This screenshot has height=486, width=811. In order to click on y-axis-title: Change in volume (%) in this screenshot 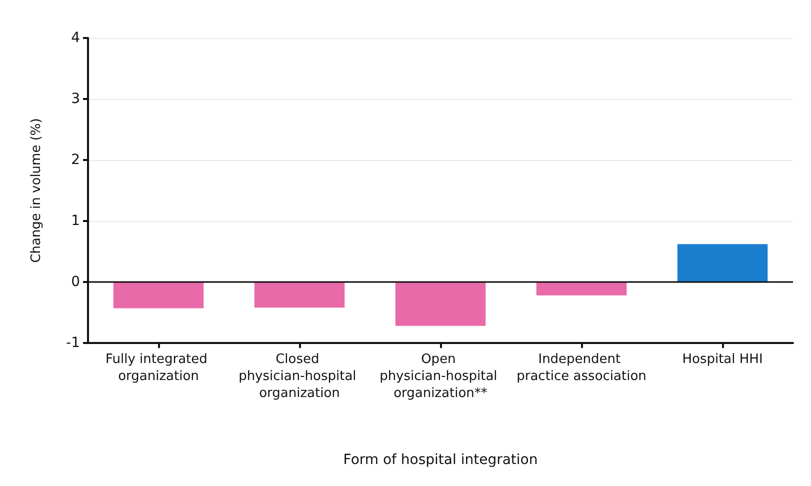, I will do `click(36, 190)`.